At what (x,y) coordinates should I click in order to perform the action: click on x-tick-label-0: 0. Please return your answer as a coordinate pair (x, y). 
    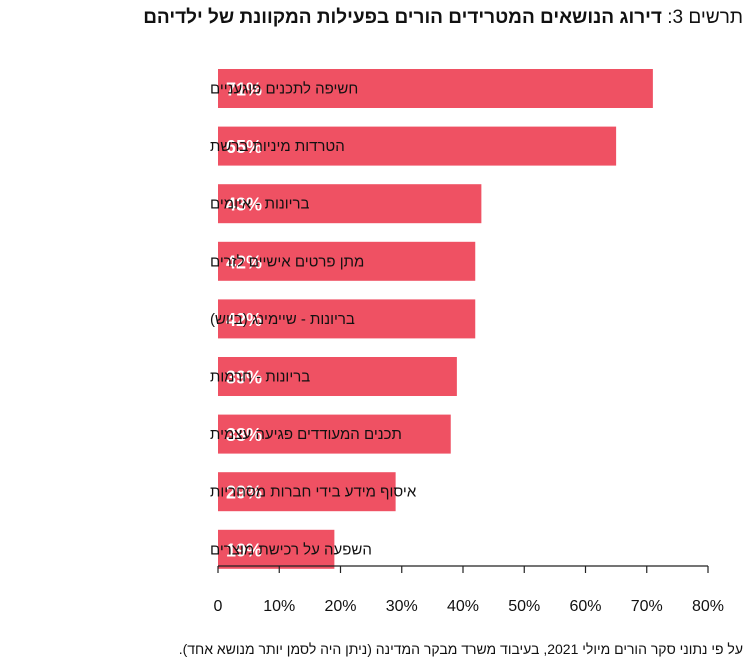
    Looking at the image, I should click on (218, 606).